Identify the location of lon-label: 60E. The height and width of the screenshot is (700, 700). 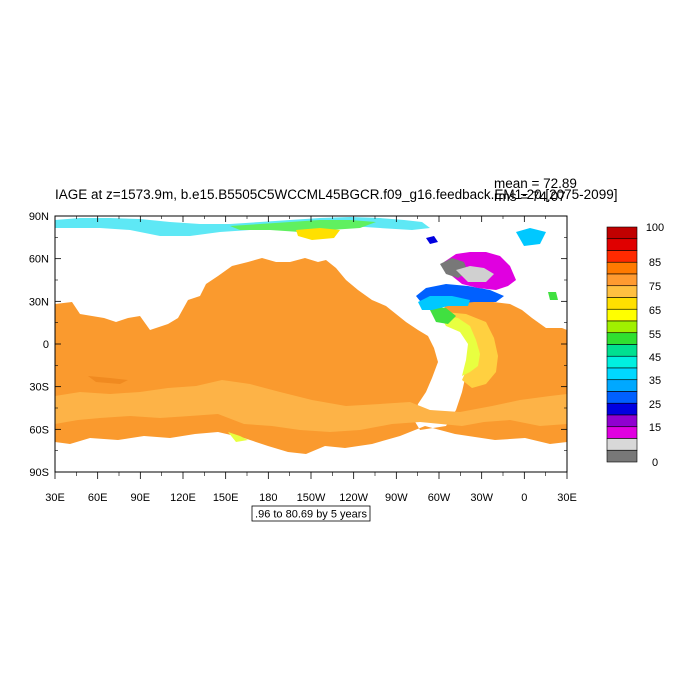
(98, 498).